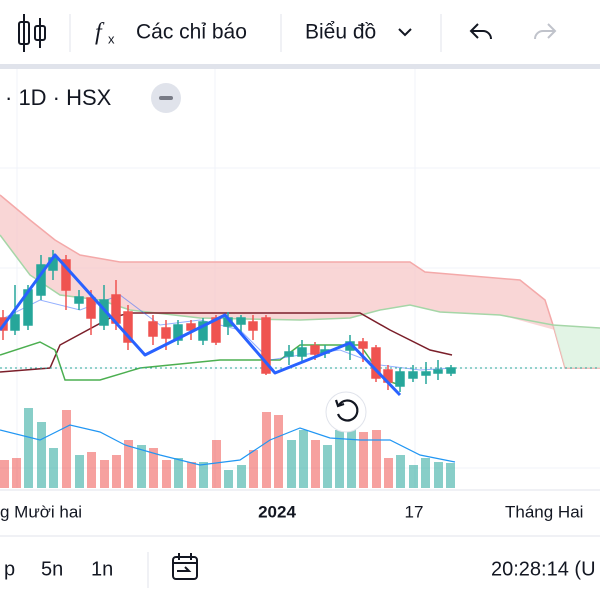 This screenshot has height=600, width=600. I want to click on indicators-button: Các chỉ báo, so click(191, 32).